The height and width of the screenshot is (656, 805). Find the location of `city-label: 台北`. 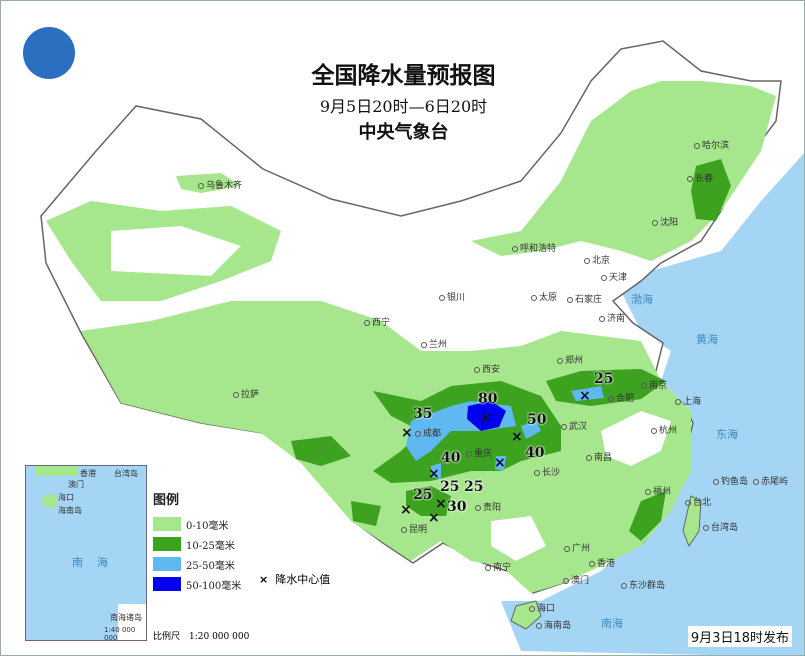

city-label: 台北 is located at coordinates (698, 503).